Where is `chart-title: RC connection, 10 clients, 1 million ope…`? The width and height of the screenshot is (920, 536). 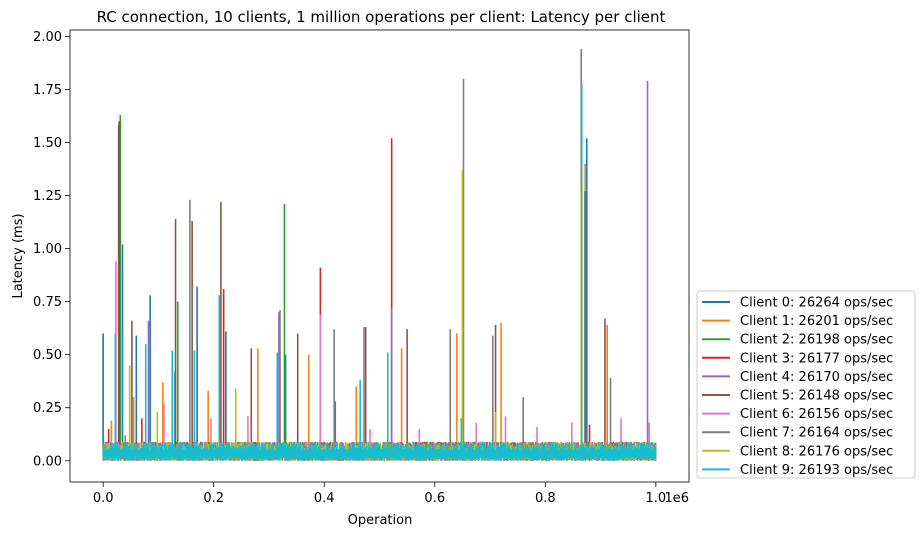 chart-title: RC connection, 10 clients, 1 million ope… is located at coordinates (381, 17).